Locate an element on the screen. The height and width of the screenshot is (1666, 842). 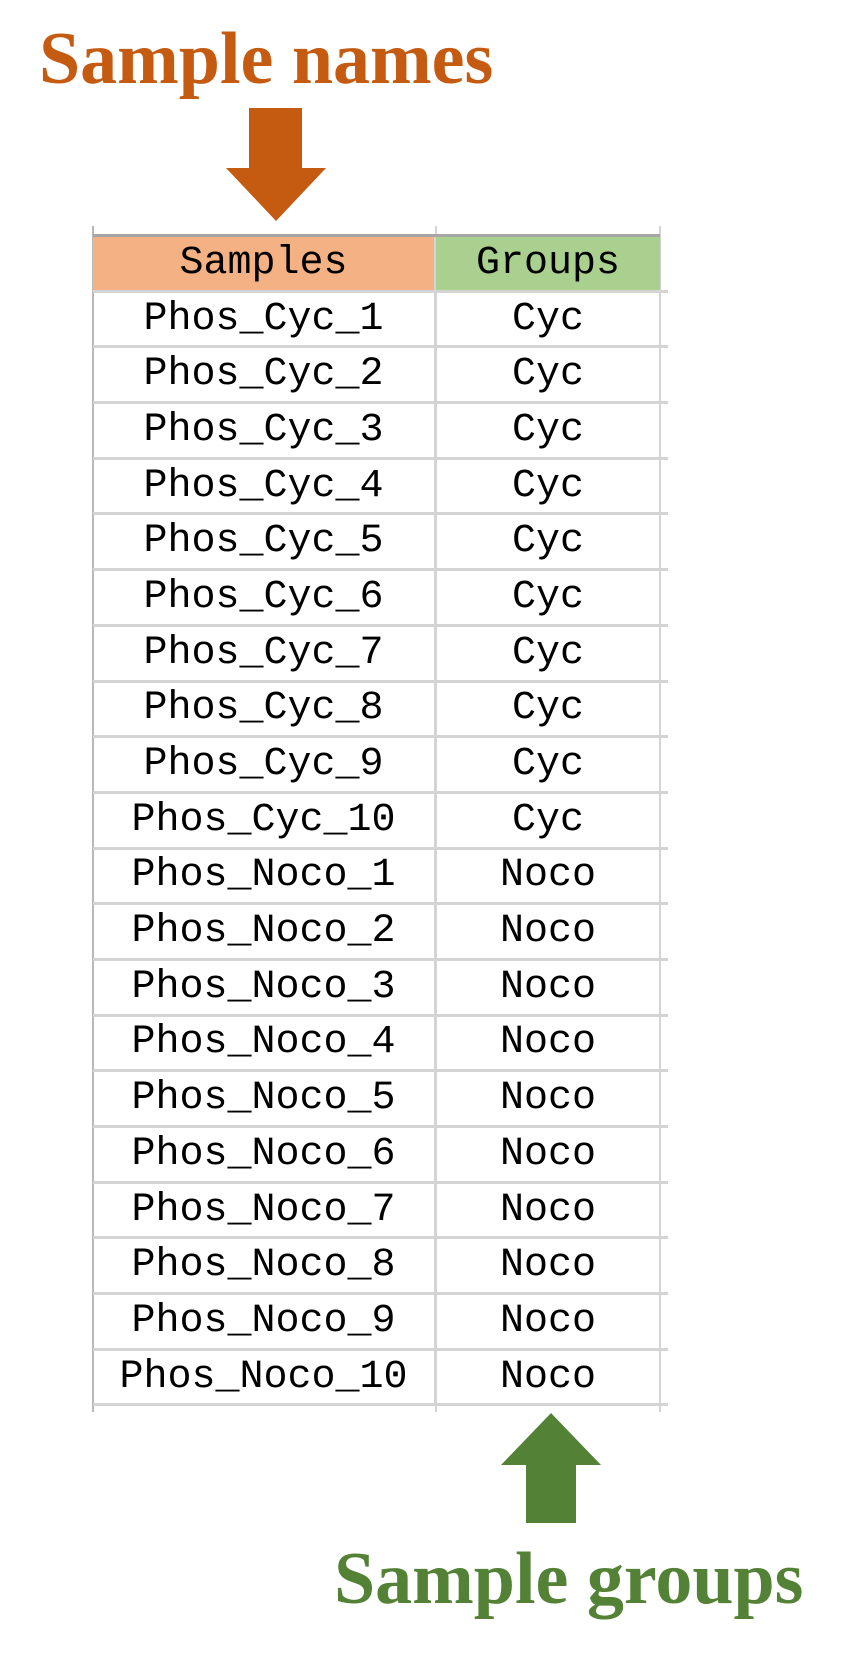
arrow-up-icon is located at coordinates (551, 1468).